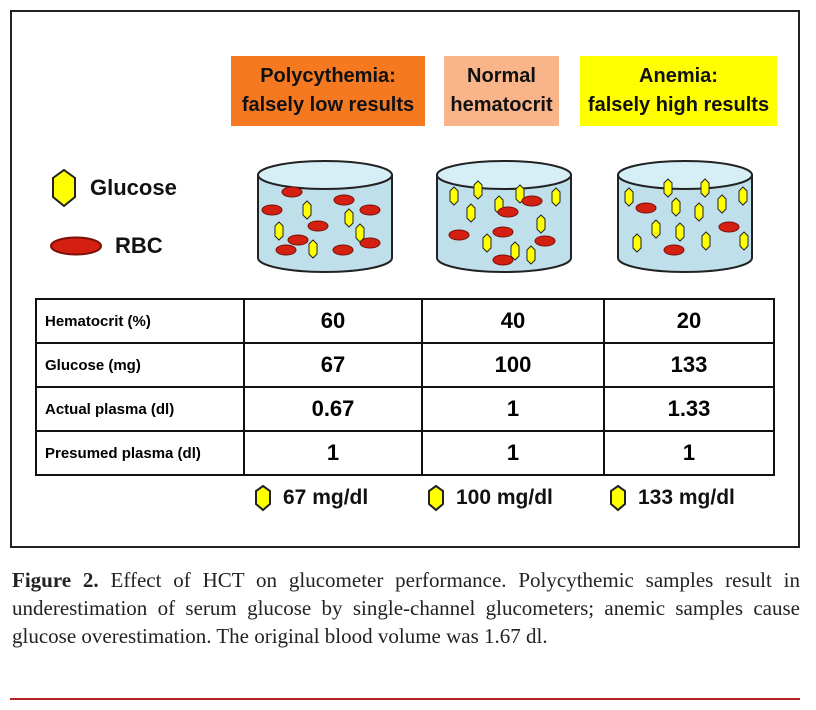 This screenshot has width=816, height=710. I want to click on rbc-legend-icon, so click(76, 246).